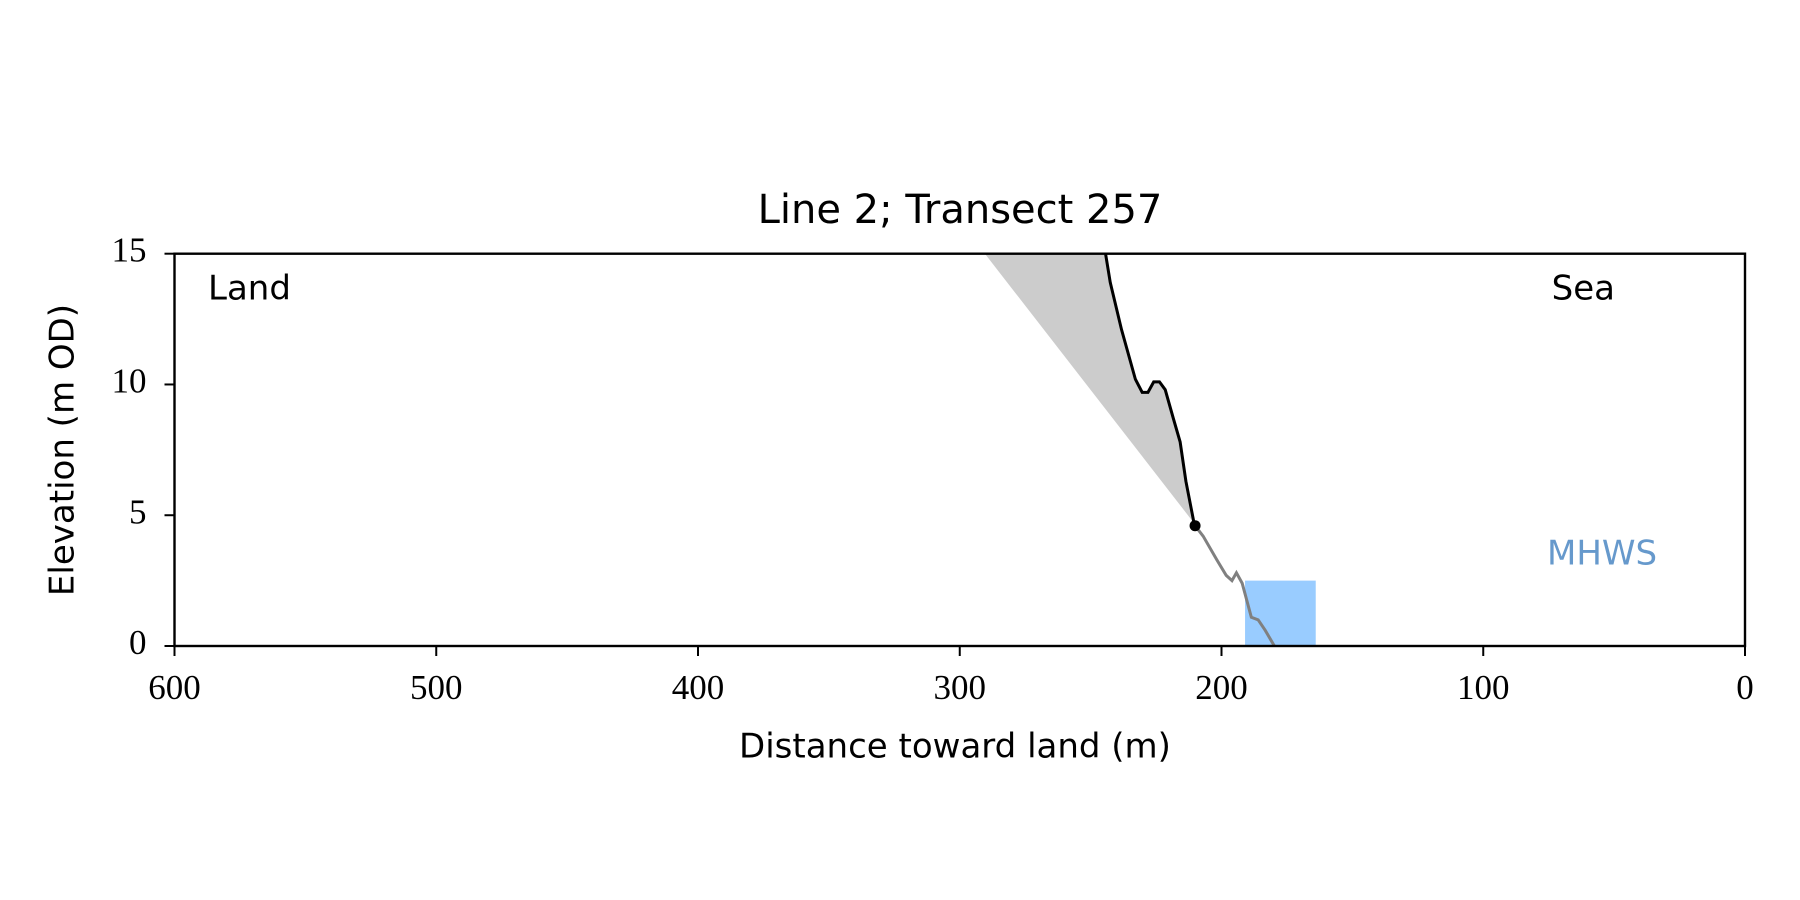  Describe the element at coordinates (1745, 687) in the screenshot. I see `x-tick-label: 0` at that location.